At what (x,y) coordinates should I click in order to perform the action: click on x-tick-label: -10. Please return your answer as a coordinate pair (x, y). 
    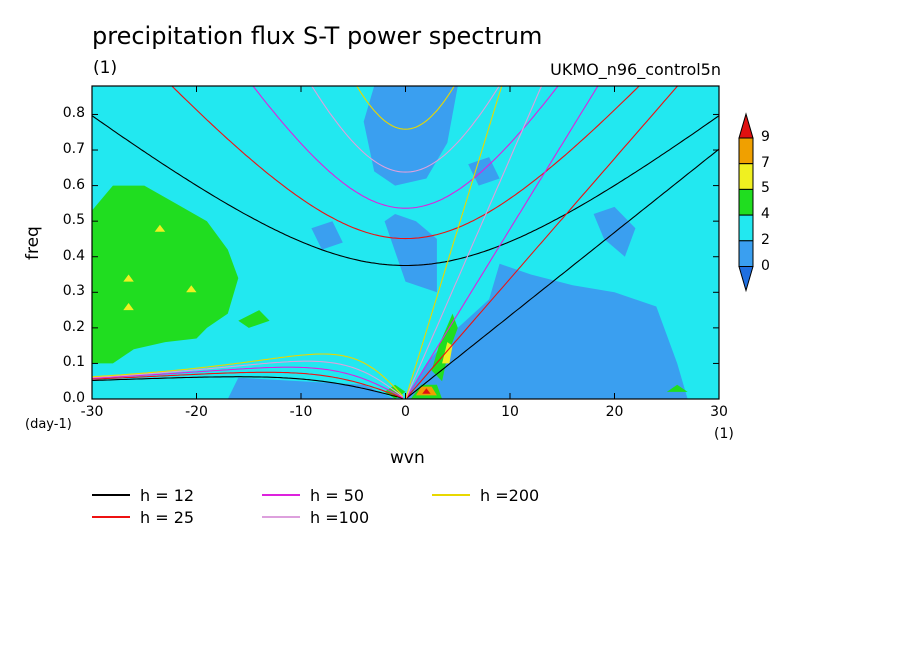
    Looking at the image, I should click on (301, 412).